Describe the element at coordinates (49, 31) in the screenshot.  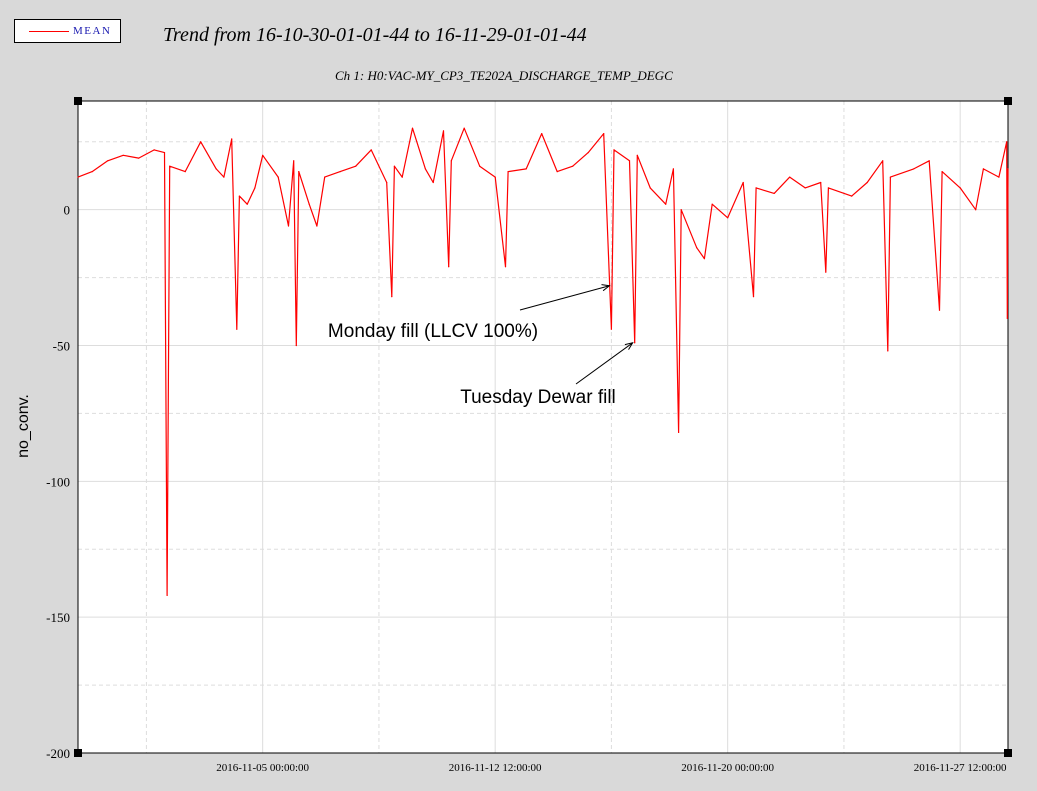
I see `legend-swatch` at that location.